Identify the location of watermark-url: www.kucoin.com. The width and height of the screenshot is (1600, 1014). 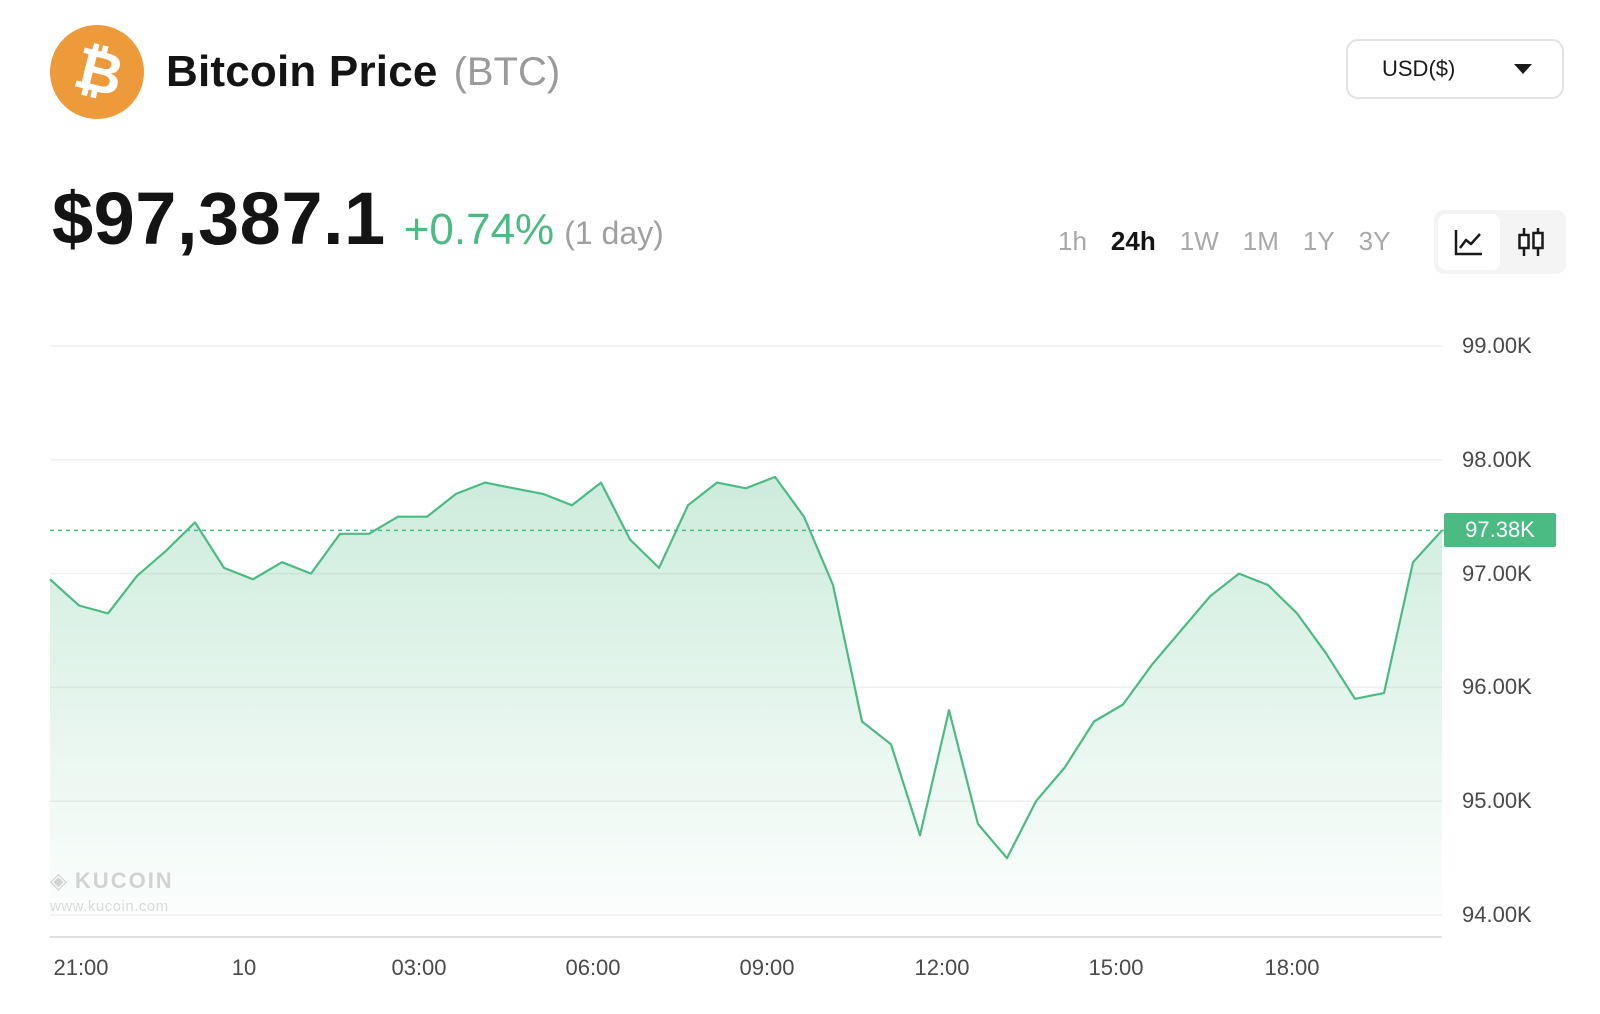
(109, 906).